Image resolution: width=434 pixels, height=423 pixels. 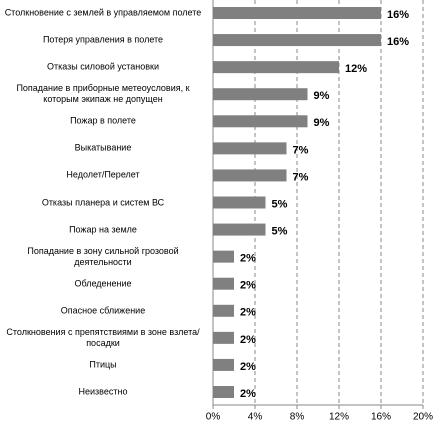 I want to click on category-label: Выкатывание, so click(x=103, y=147).